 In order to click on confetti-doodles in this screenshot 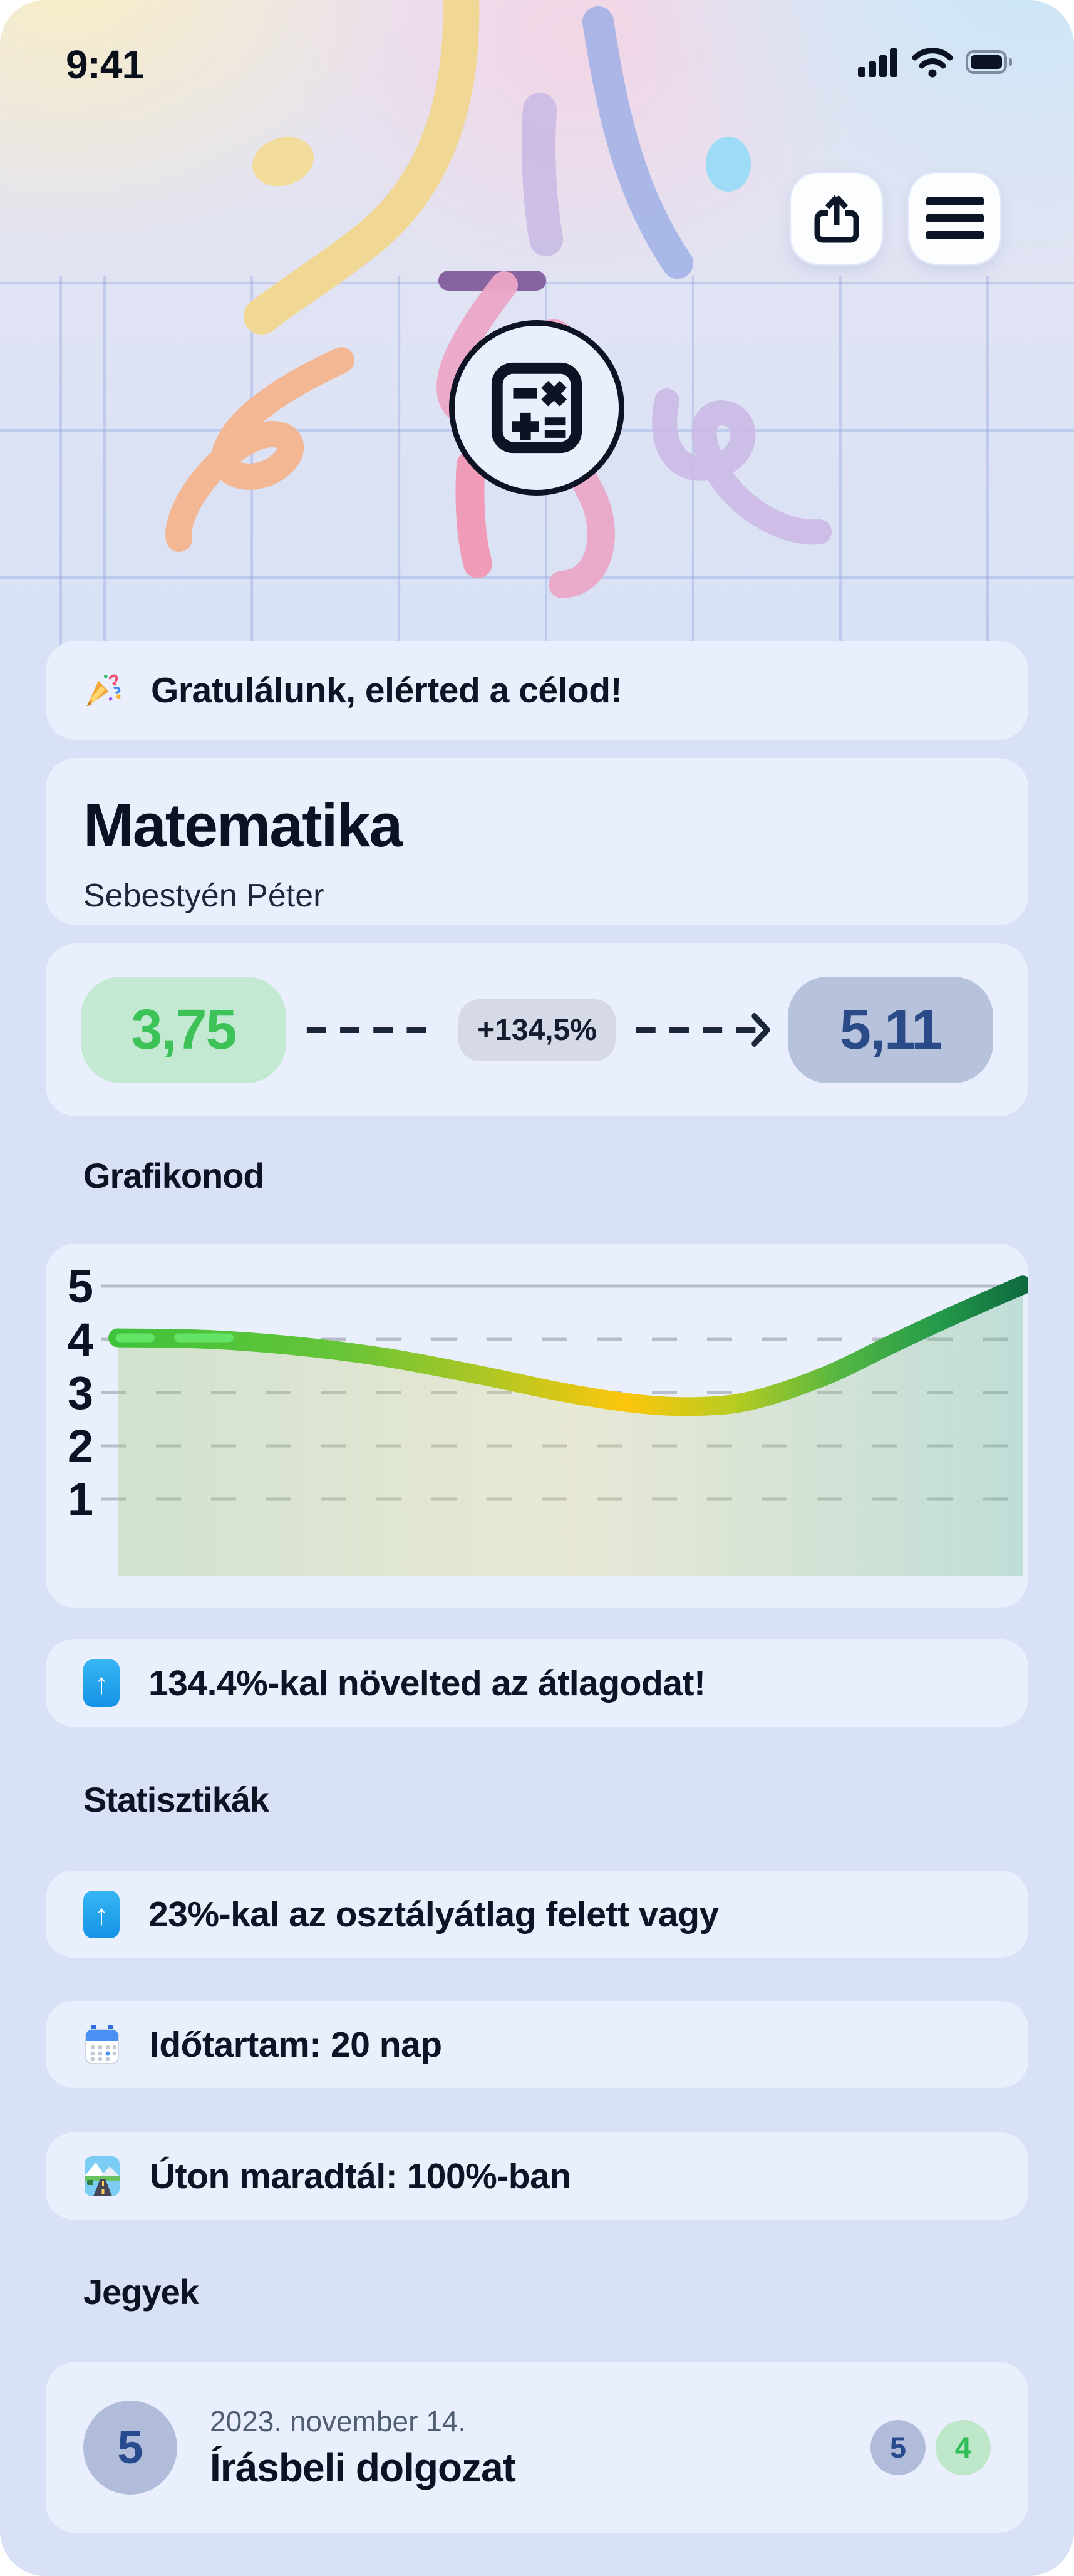, I will do `click(498, 299)`.